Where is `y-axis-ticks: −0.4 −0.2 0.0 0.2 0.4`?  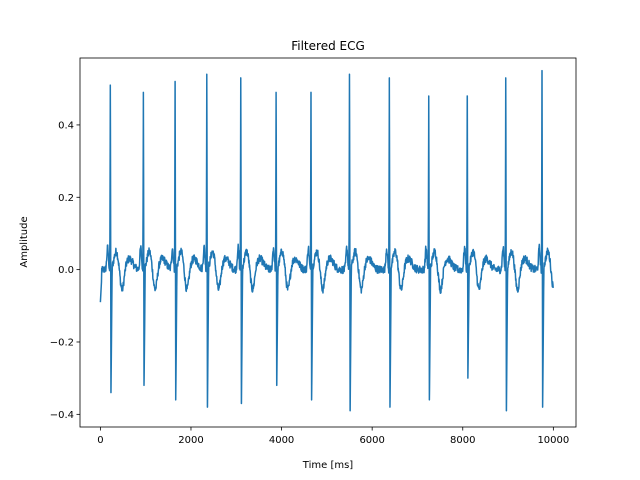
y-axis-ticks: −0.4 −0.2 0.0 0.2 0.4 is located at coordinates (65, 270).